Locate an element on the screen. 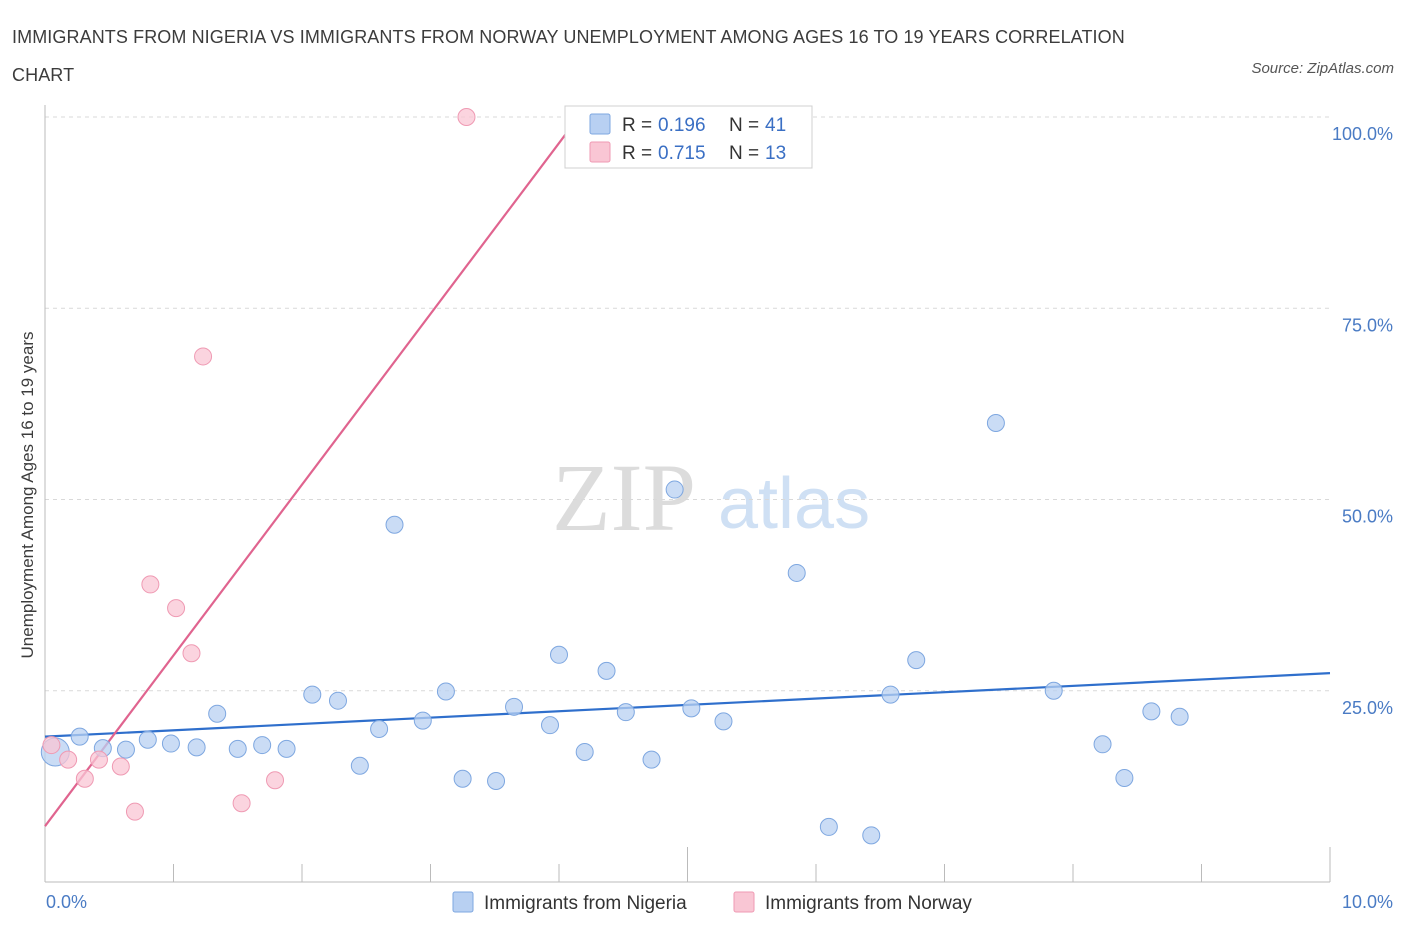 Image resolution: width=1406 pixels, height=930 pixels. watermark-atlas: atlas is located at coordinates (794, 504).